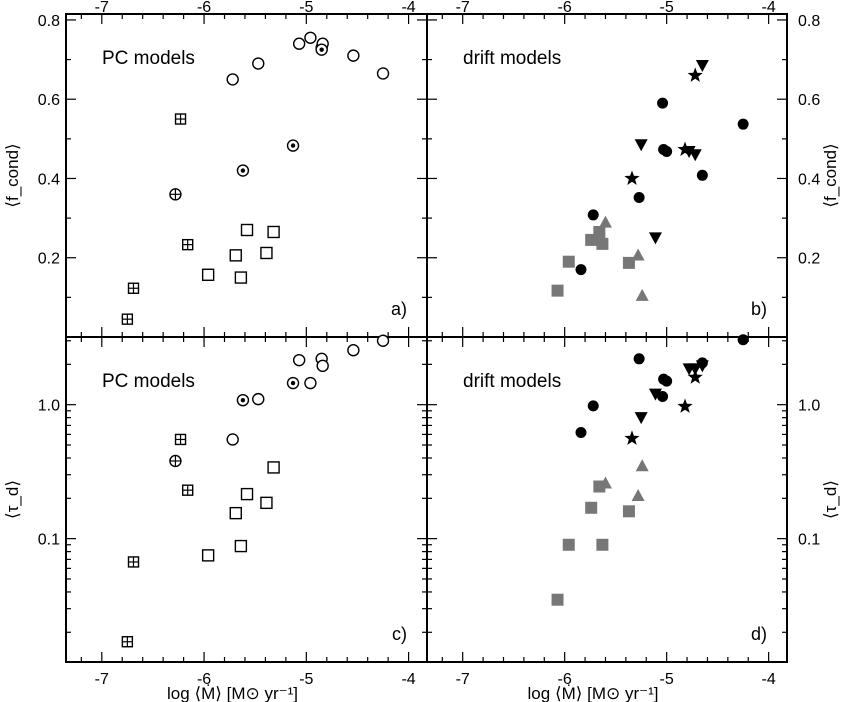  Describe the element at coordinates (49, 100) in the screenshot. I see `y-tick-label: 0.6` at that location.